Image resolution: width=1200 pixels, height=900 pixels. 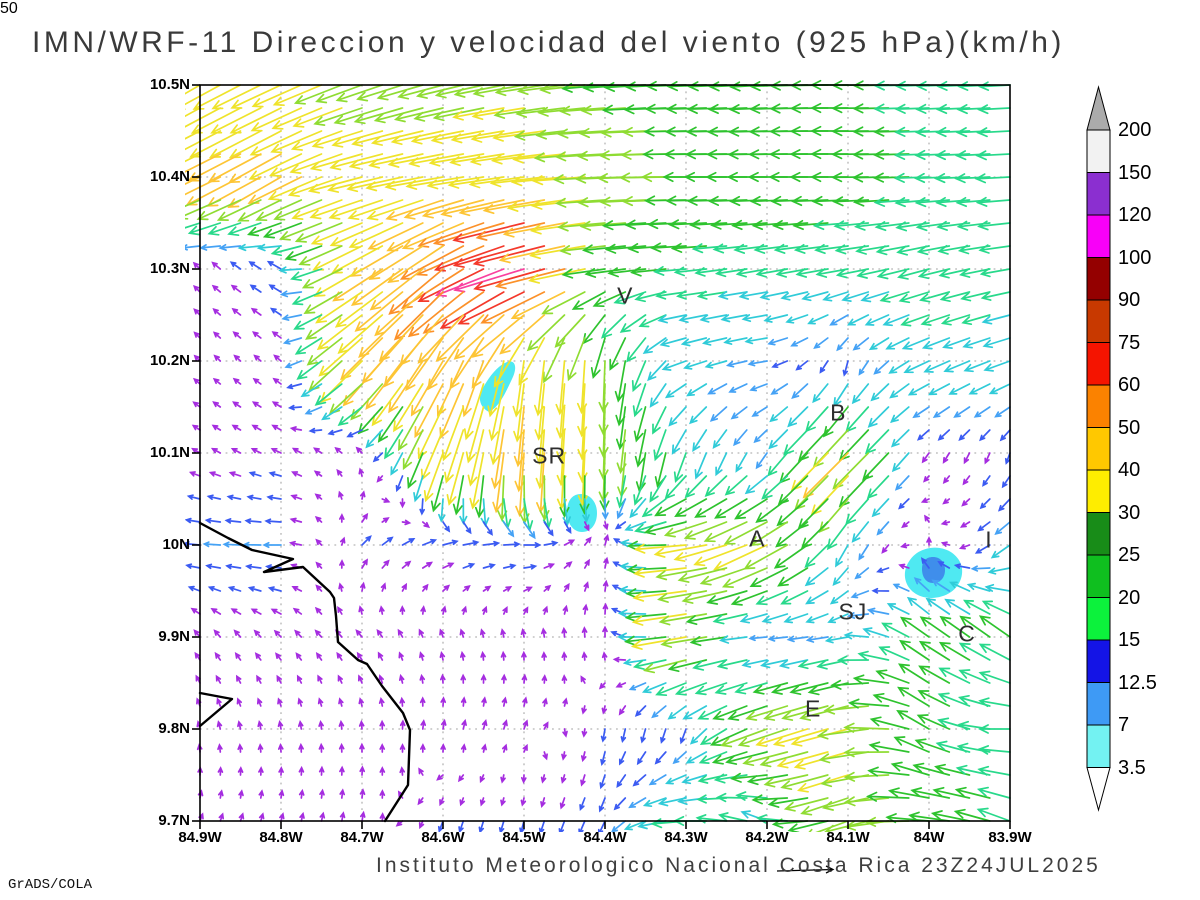 What do you see at coordinates (805, 869) in the screenshot?
I see `reference-vector-arrow` at bounding box center [805, 869].